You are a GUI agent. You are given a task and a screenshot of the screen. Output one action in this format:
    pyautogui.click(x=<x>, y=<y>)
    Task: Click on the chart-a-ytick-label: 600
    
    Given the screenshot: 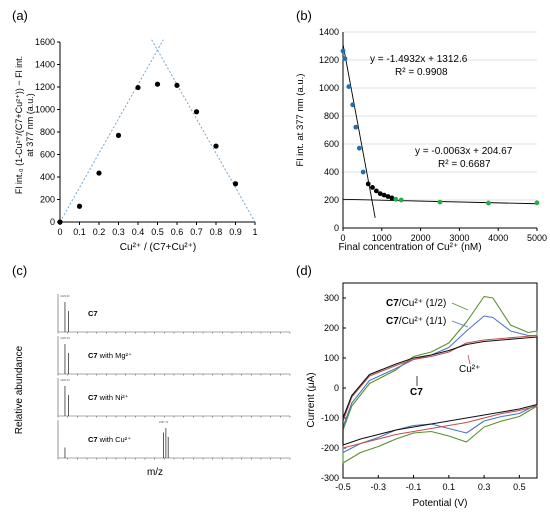 What is the action you would take?
    pyautogui.click(x=47, y=155)
    